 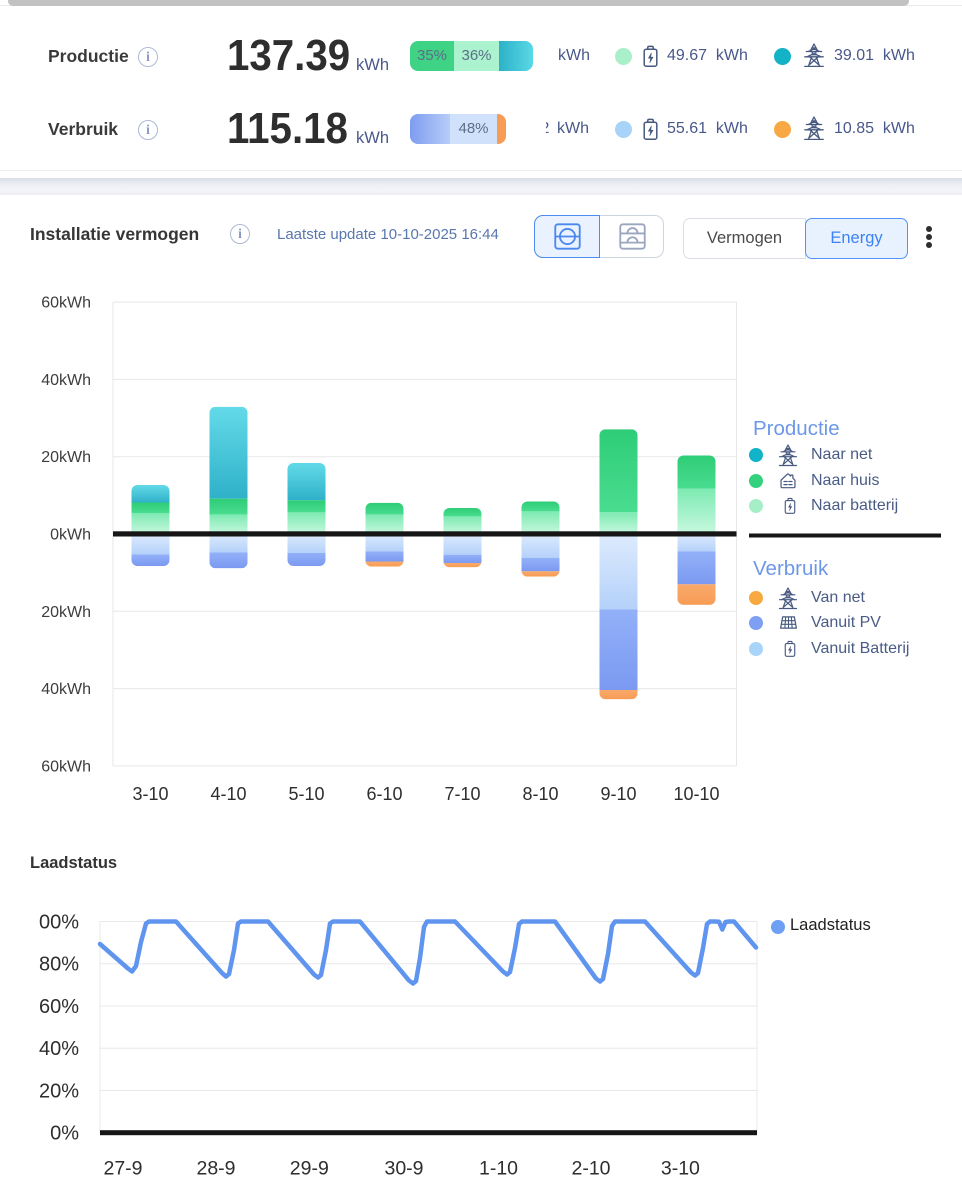 I want to click on svg-text: 8-10, so click(x=540, y=794).